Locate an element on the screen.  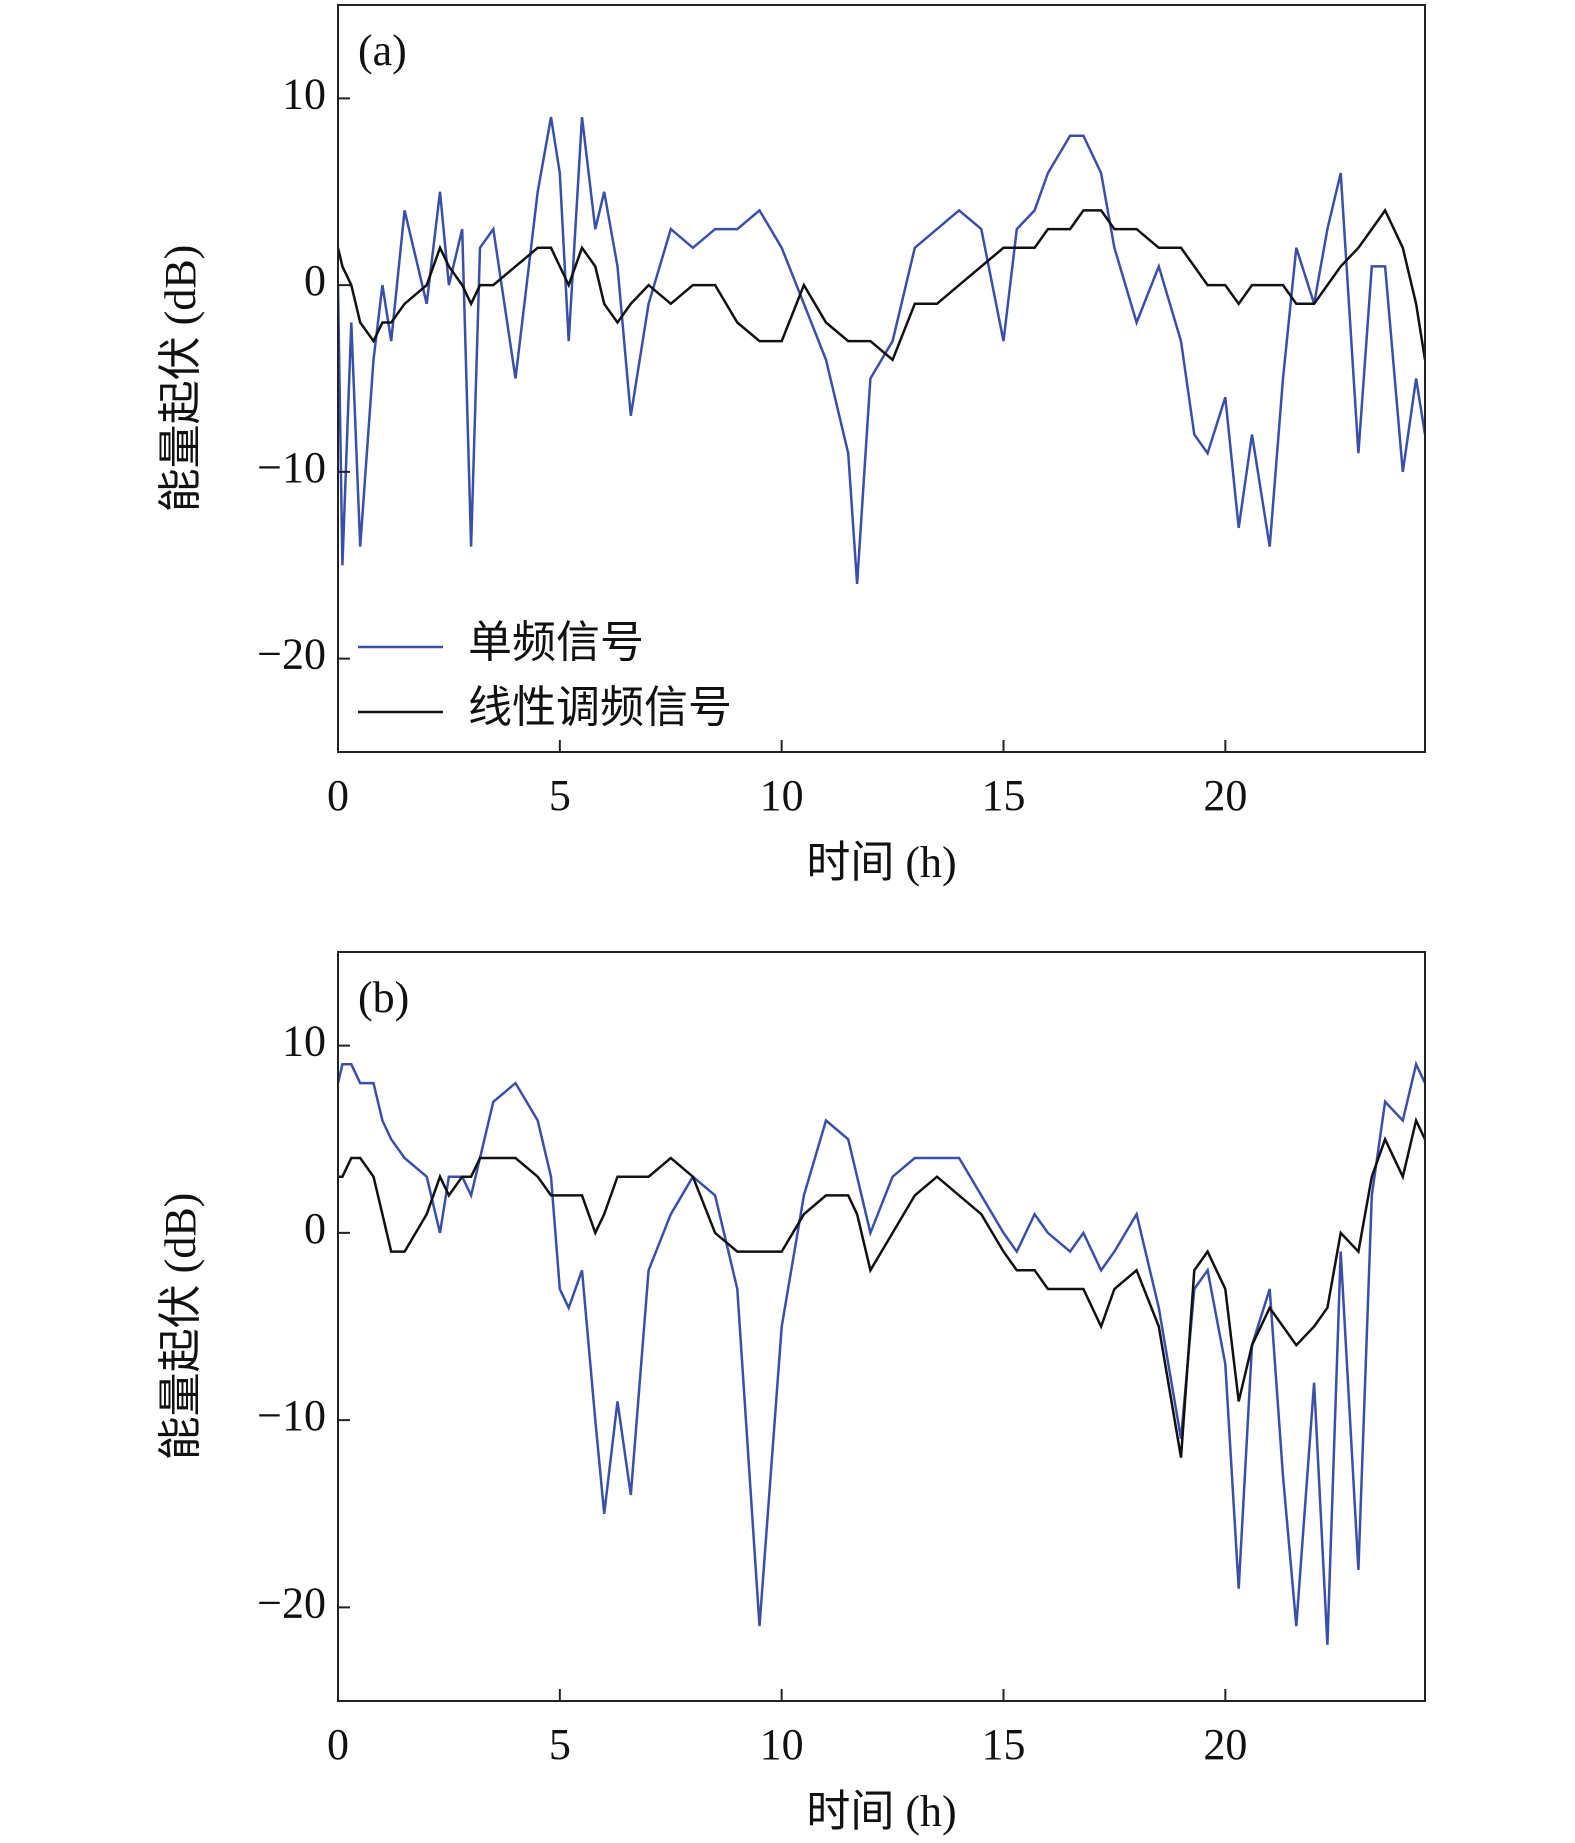
panel-label: (b) is located at coordinates (383, 997).